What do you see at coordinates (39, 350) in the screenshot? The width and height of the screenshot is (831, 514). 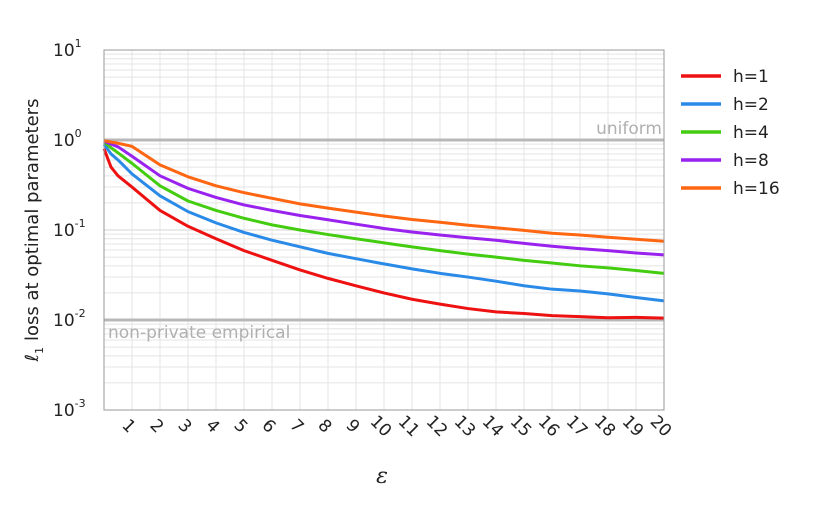 I see `y-axis-subscript: 1` at bounding box center [39, 350].